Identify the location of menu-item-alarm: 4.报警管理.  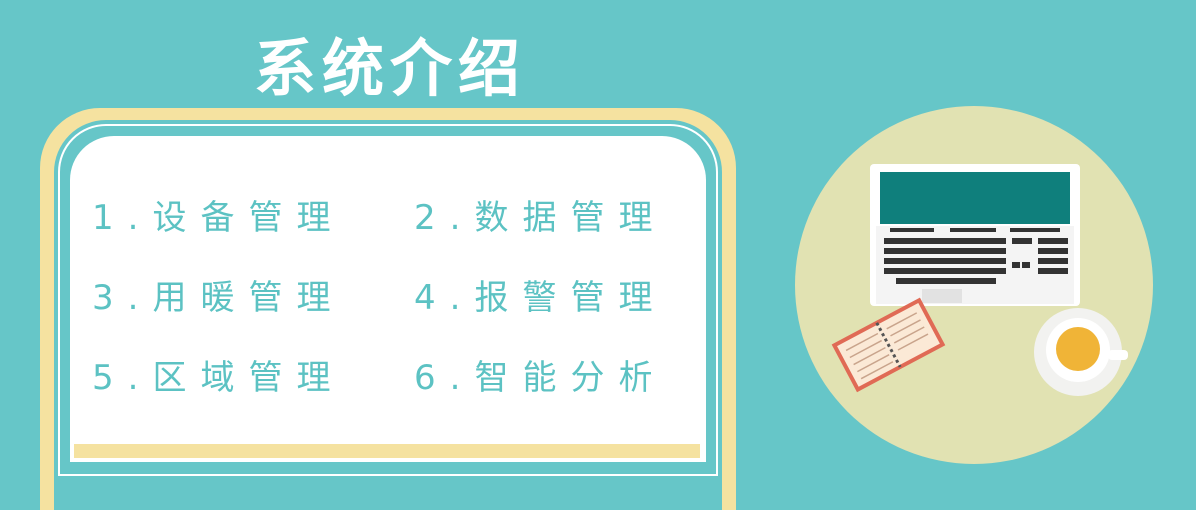
(540, 298).